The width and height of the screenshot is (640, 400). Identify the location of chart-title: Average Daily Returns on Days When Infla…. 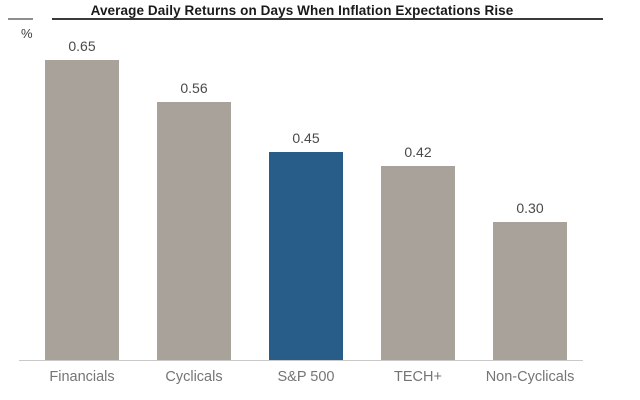
(302, 10).